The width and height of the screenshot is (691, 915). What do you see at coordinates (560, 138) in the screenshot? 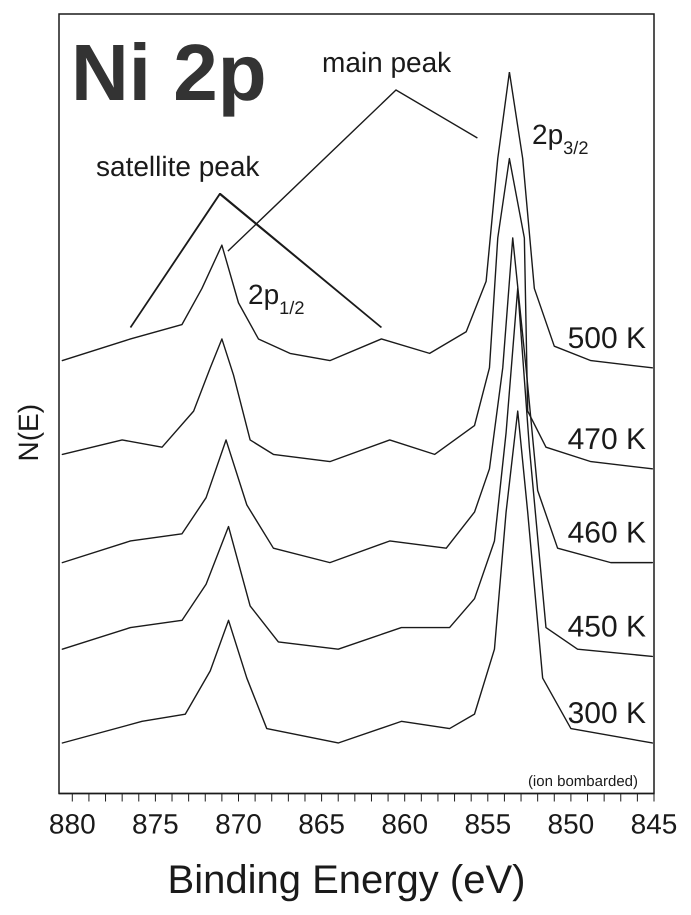
I see `annotation: 2p$_{3/2}$` at bounding box center [560, 138].